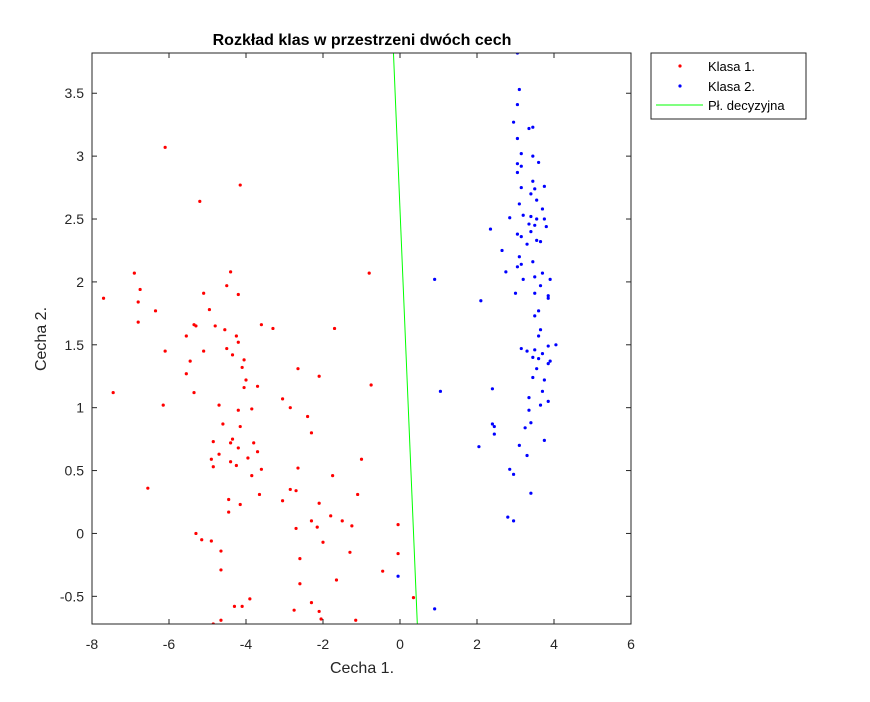 This screenshot has height=702, width=870. I want to click on y-tick-label: 1.5, so click(75, 345).